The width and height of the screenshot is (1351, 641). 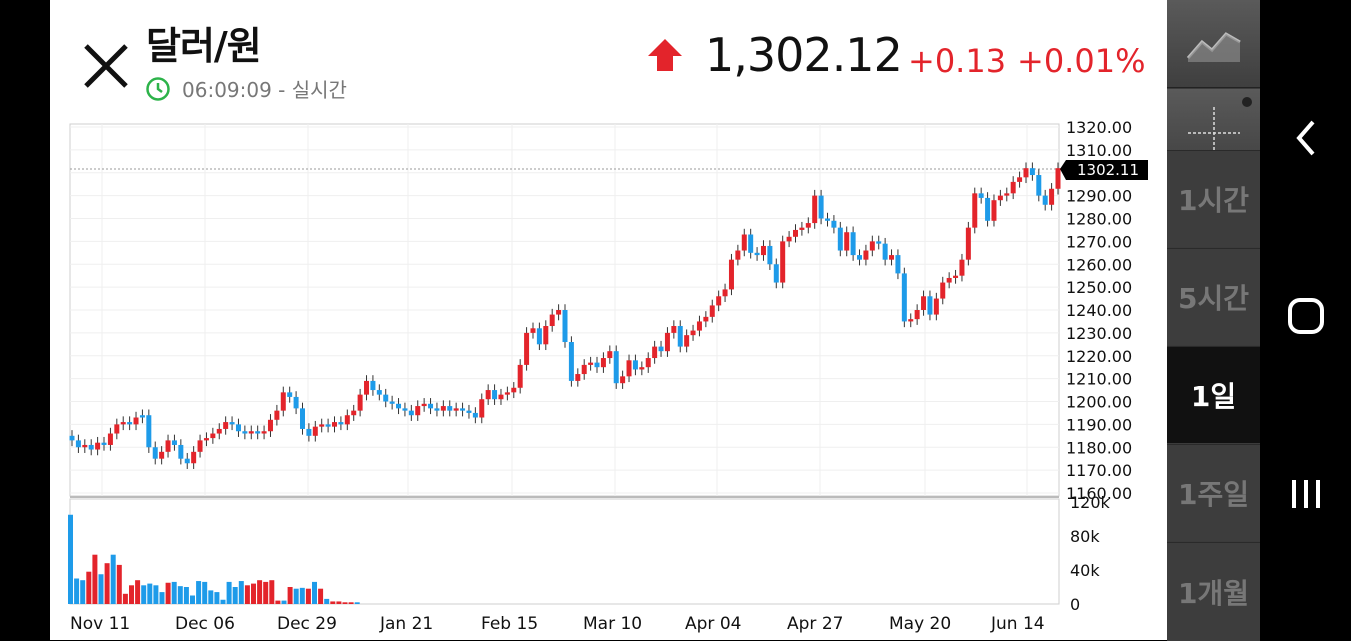 I want to click on recent-apps-button, so click(x=1306, y=494).